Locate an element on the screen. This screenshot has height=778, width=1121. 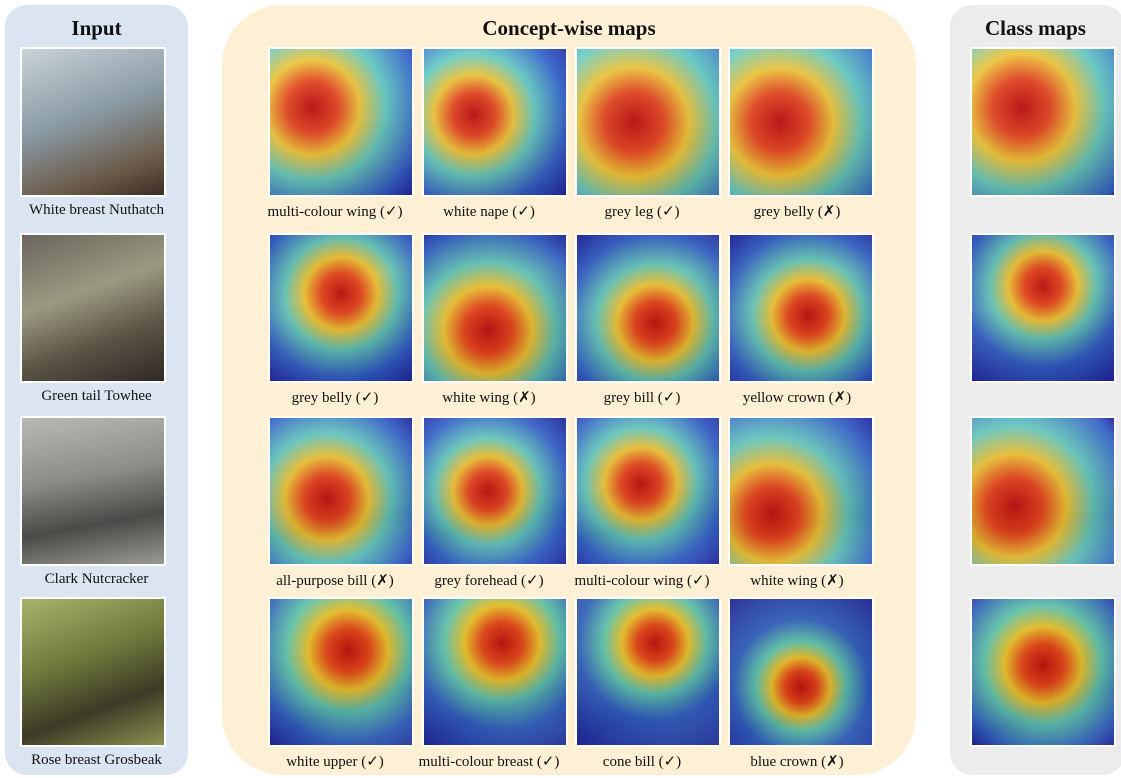
concept-caption: grey leg (✓) is located at coordinates (642, 212).